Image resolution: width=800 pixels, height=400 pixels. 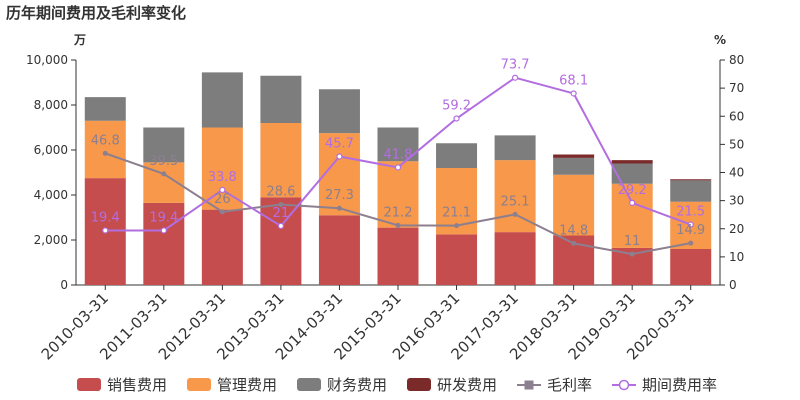 What do you see at coordinates (64, 285) in the screenshot?
I see `left-tick-label: 0` at bounding box center [64, 285].